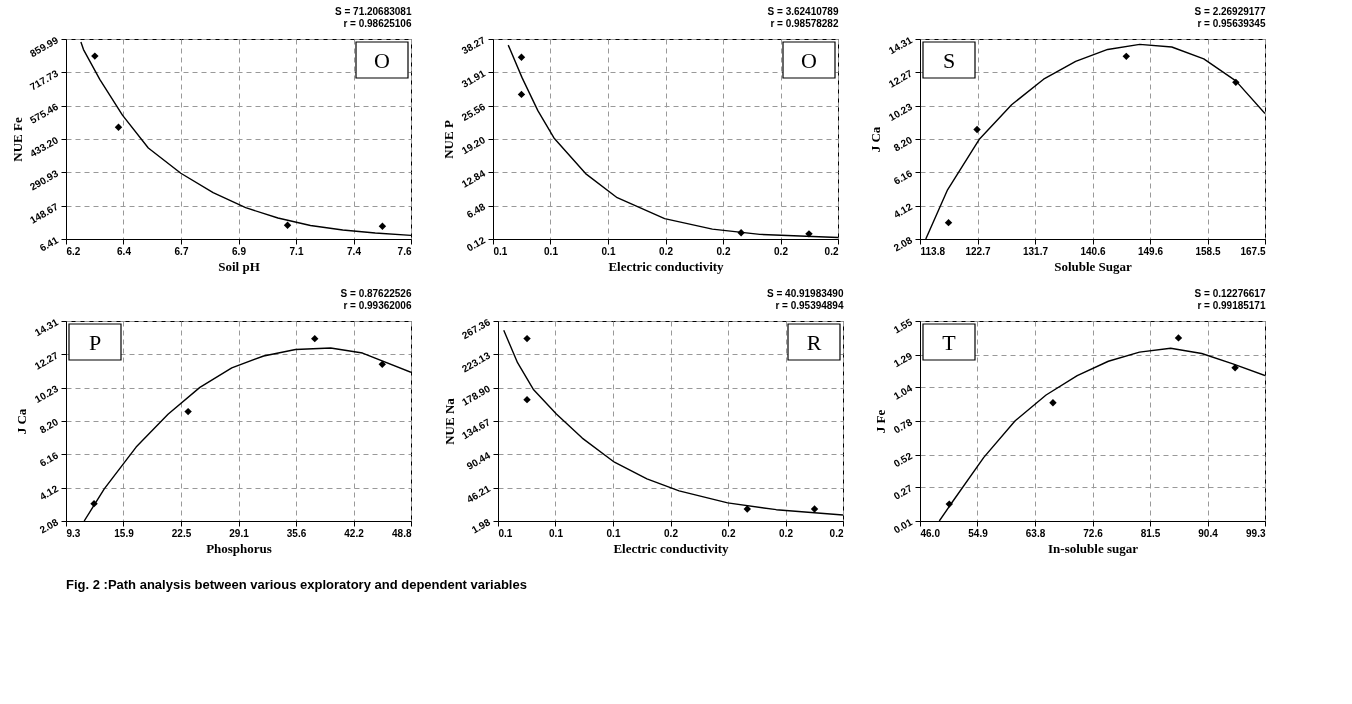 Image resolution: width=1352 pixels, height=704 pixels. I want to click on text: r = 0.95639345, so click(1231, 23).